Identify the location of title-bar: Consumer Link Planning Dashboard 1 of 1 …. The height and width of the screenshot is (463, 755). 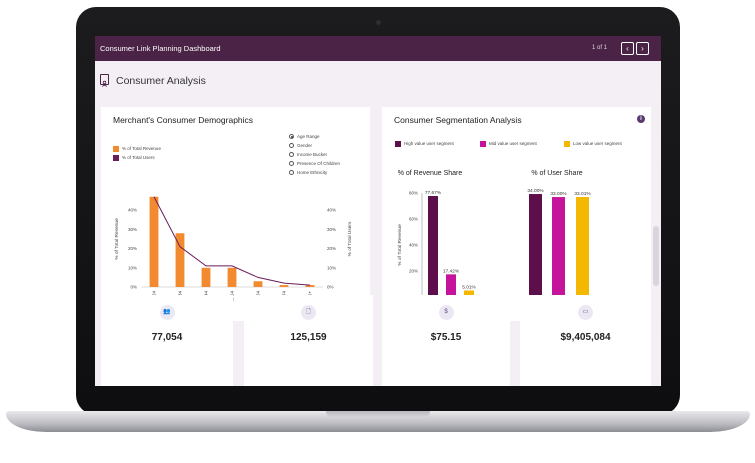
(378, 48).